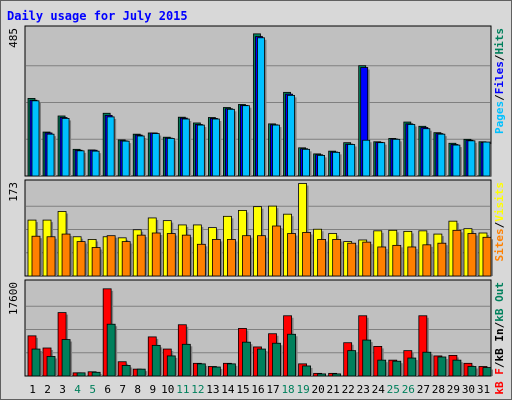 Image resolution: width=512 pixels, height=400 pixels. Describe the element at coordinates (228, 389) in the screenshot. I see `x-tick-label: 14` at that location.